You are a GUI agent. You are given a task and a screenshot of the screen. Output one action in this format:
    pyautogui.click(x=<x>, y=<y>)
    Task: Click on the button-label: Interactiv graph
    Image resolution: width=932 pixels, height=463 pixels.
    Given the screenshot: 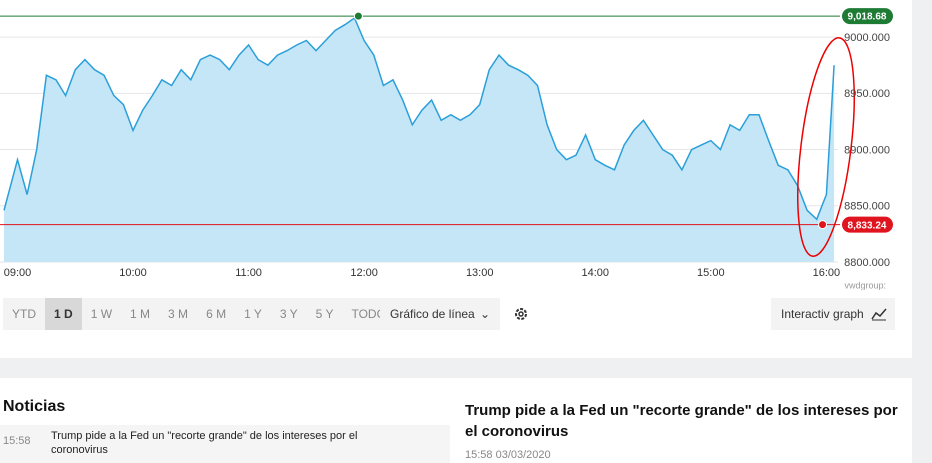 What is the action you would take?
    pyautogui.click(x=822, y=314)
    